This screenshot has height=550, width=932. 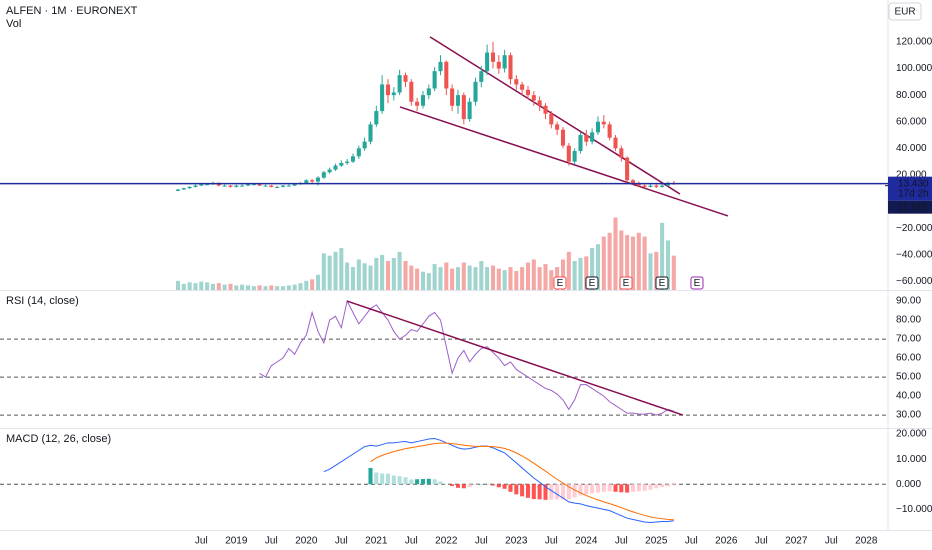 I want to click on x-tick-label: 2028, so click(x=866, y=541).